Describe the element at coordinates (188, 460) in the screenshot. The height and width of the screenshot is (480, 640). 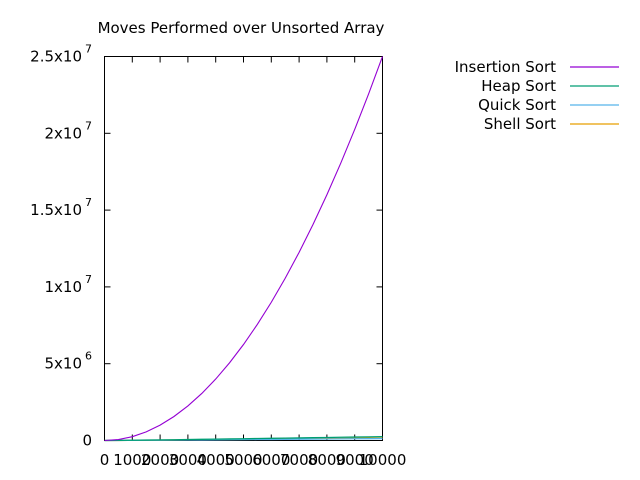
I see `x-tick-label: 3000` at that location.